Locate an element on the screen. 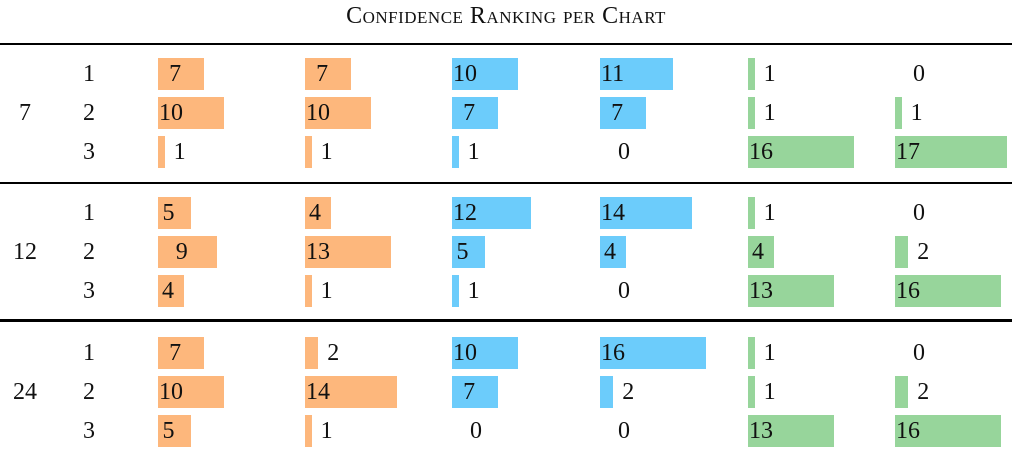 This screenshot has height=452, width=1012. value-label: 9 is located at coordinates (181, 252).